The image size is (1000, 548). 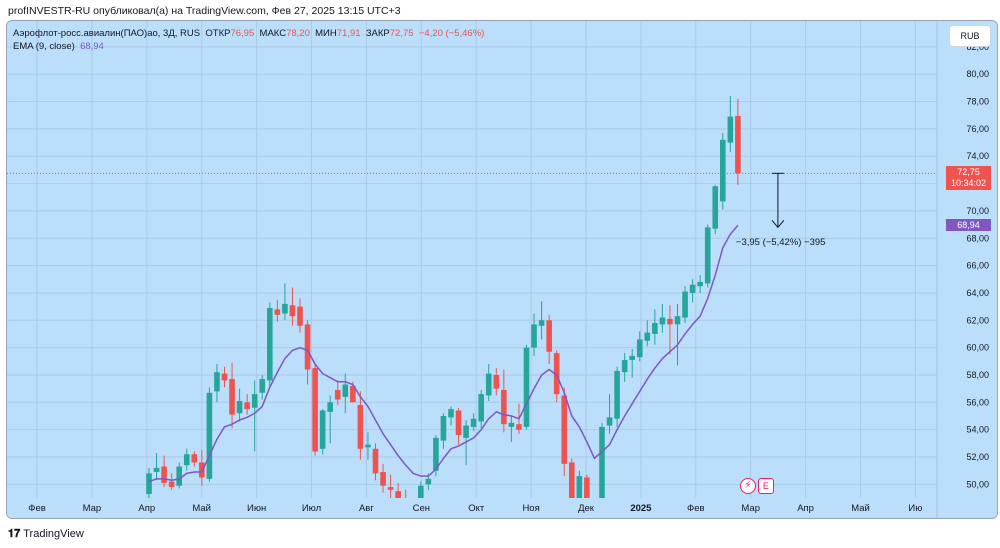 What do you see at coordinates (53, 534) in the screenshot?
I see `brand-name: TradingView` at bounding box center [53, 534].